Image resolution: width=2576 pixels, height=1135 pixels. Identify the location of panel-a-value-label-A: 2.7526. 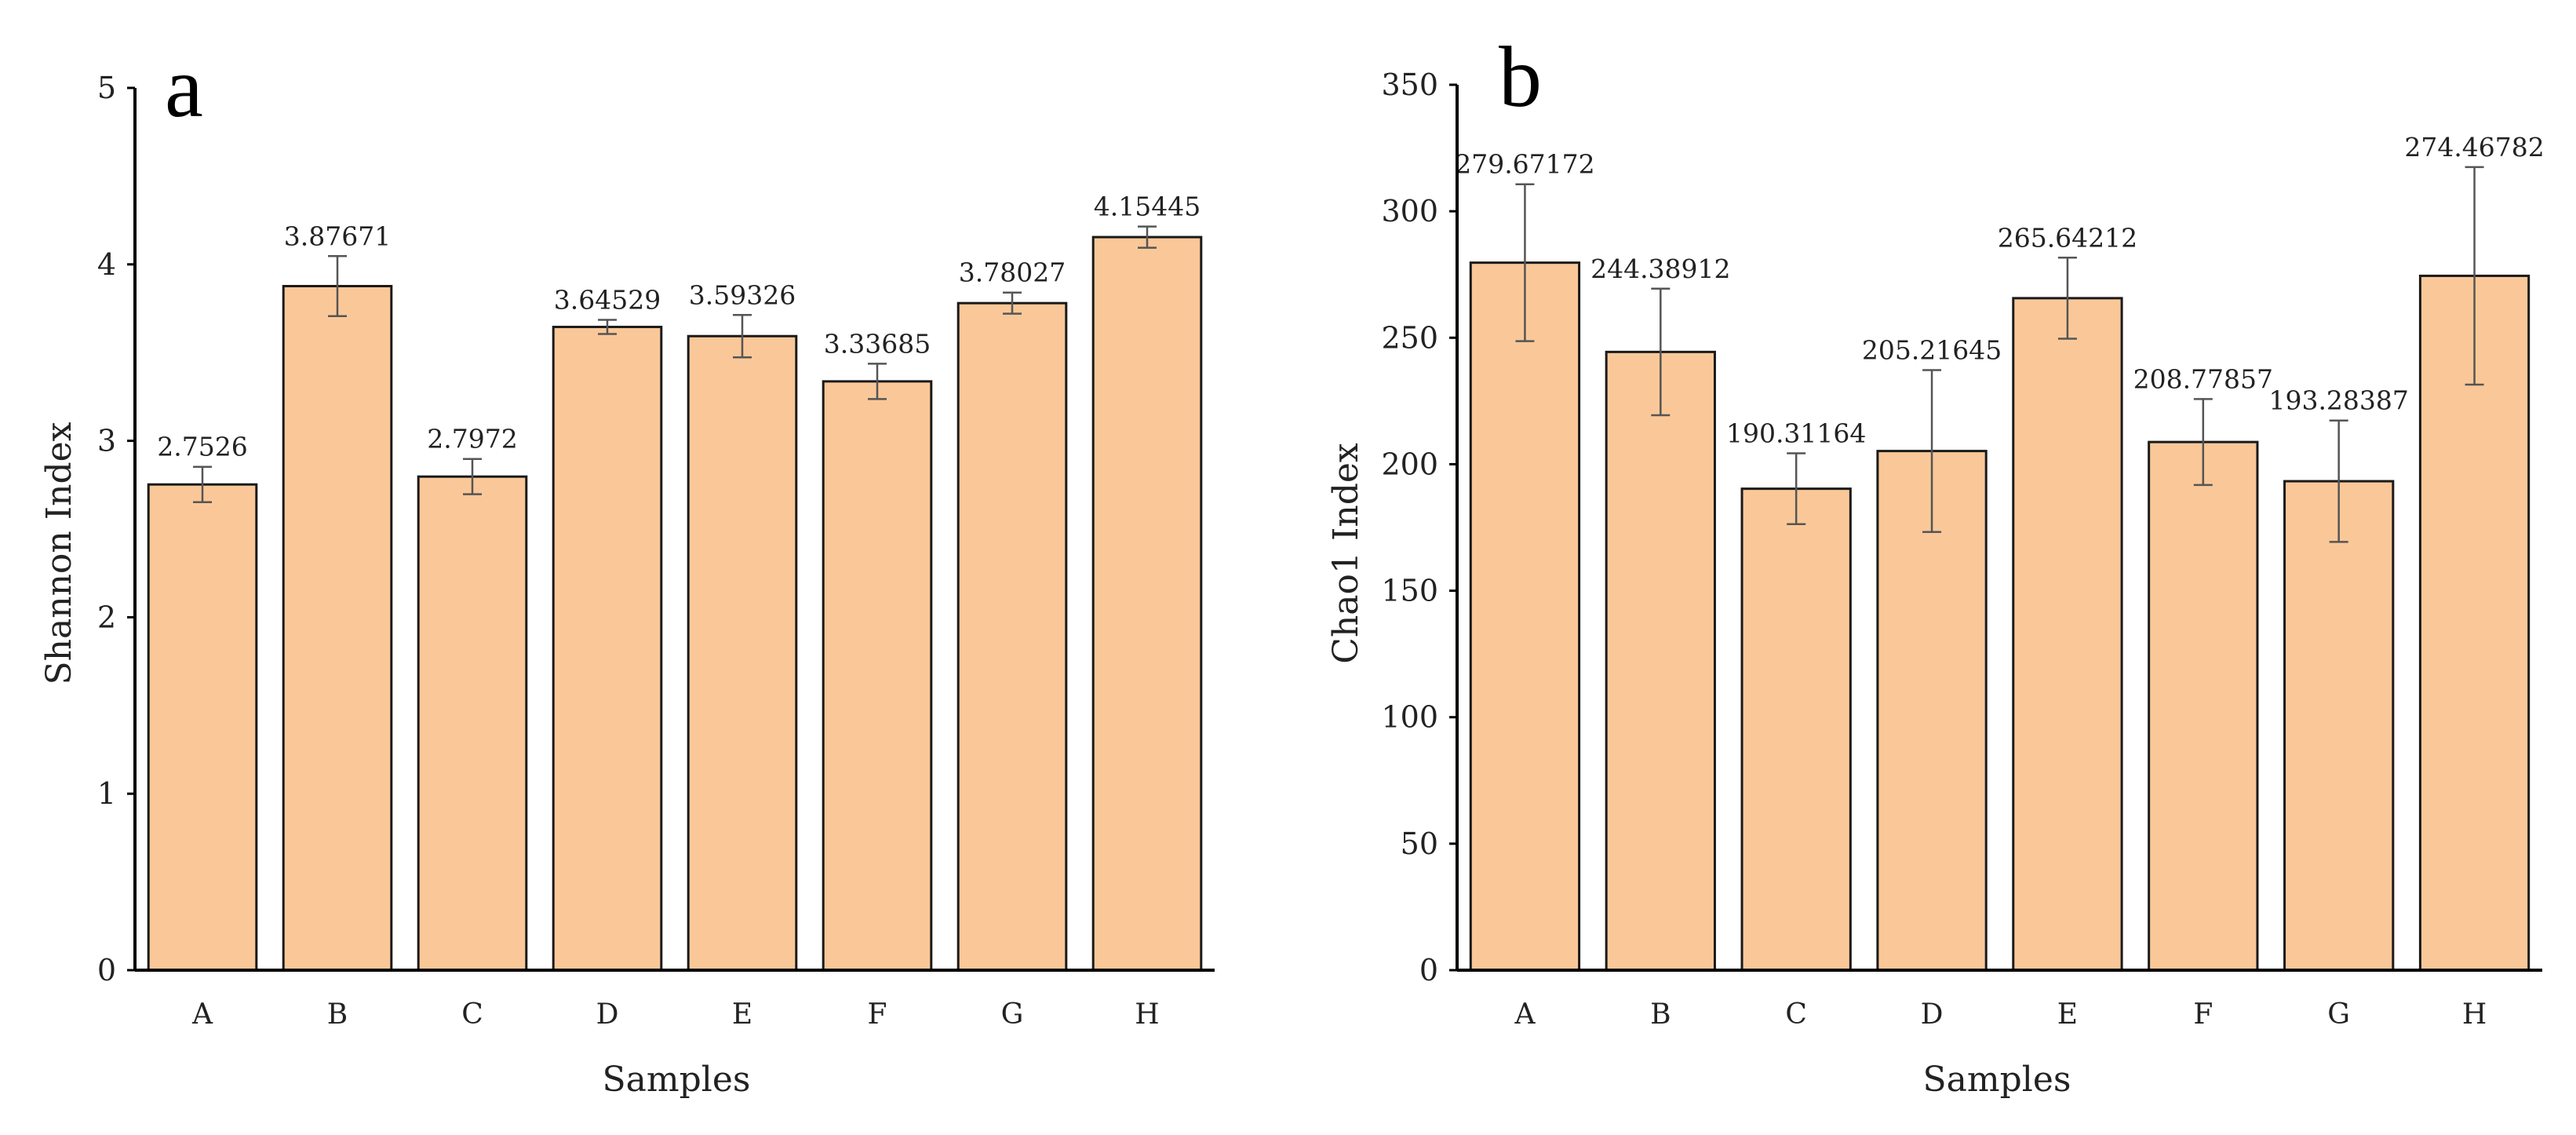
(202, 447).